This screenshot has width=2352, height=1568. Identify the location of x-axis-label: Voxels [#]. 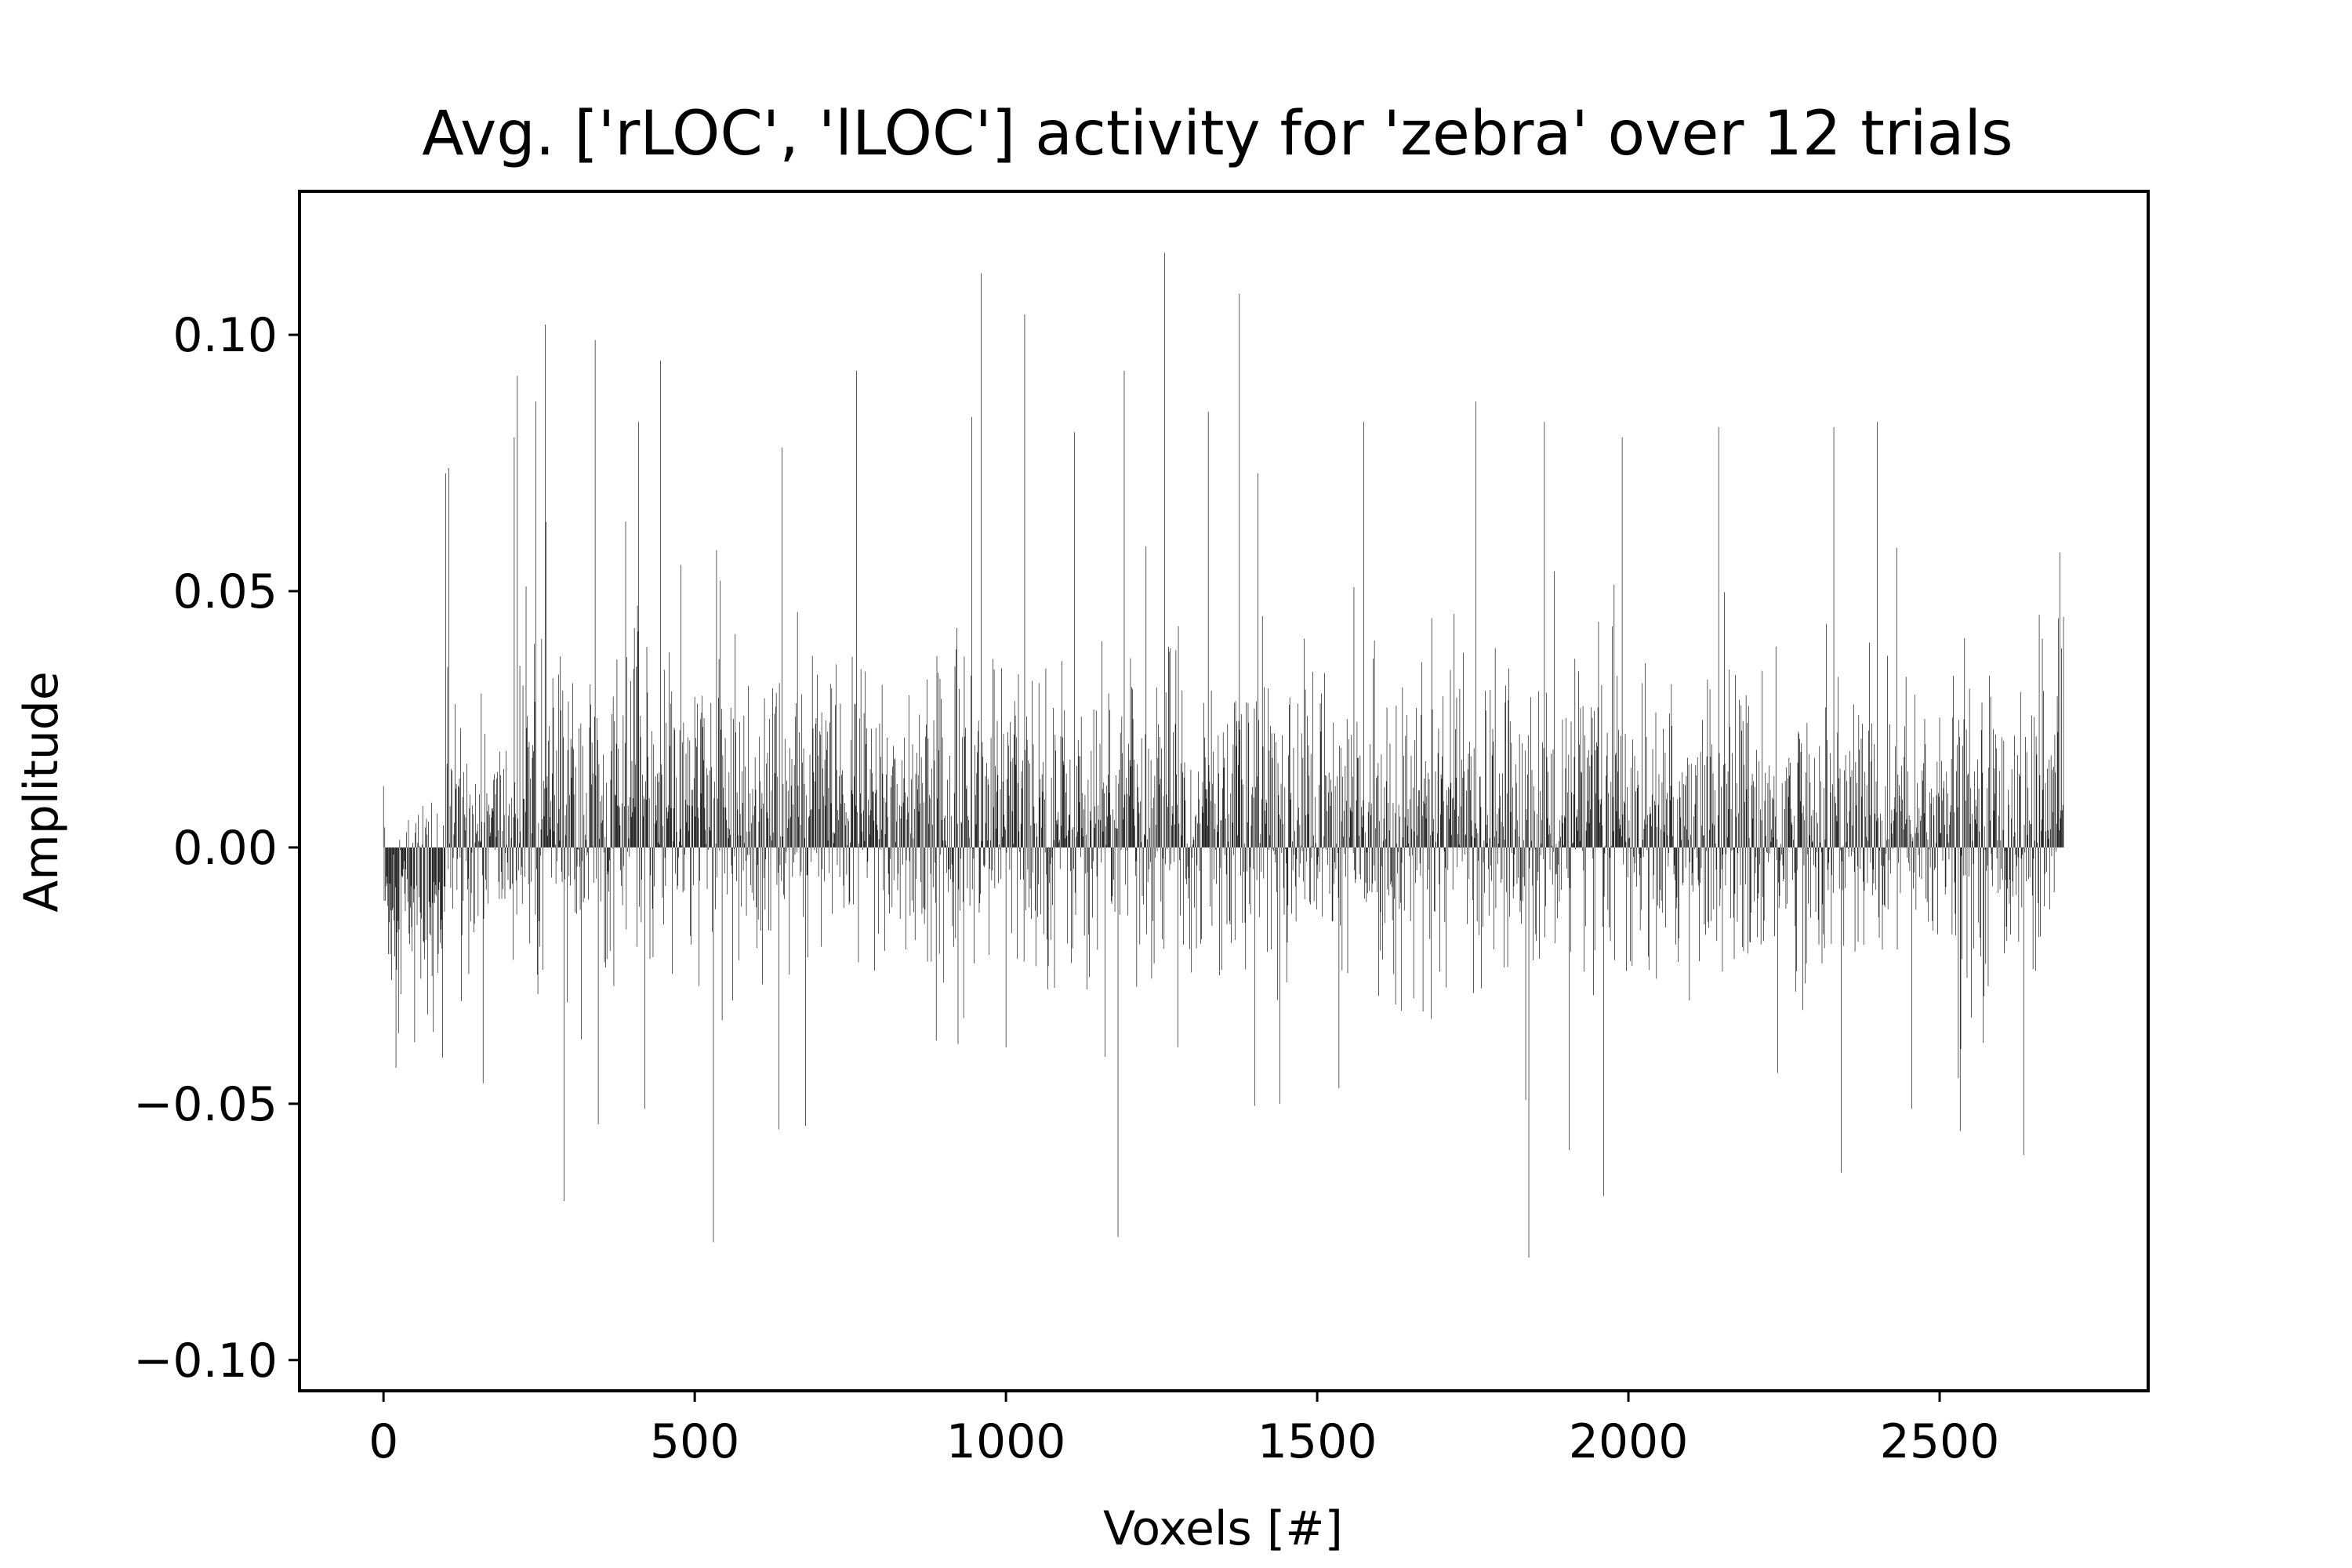
(1223, 1528).